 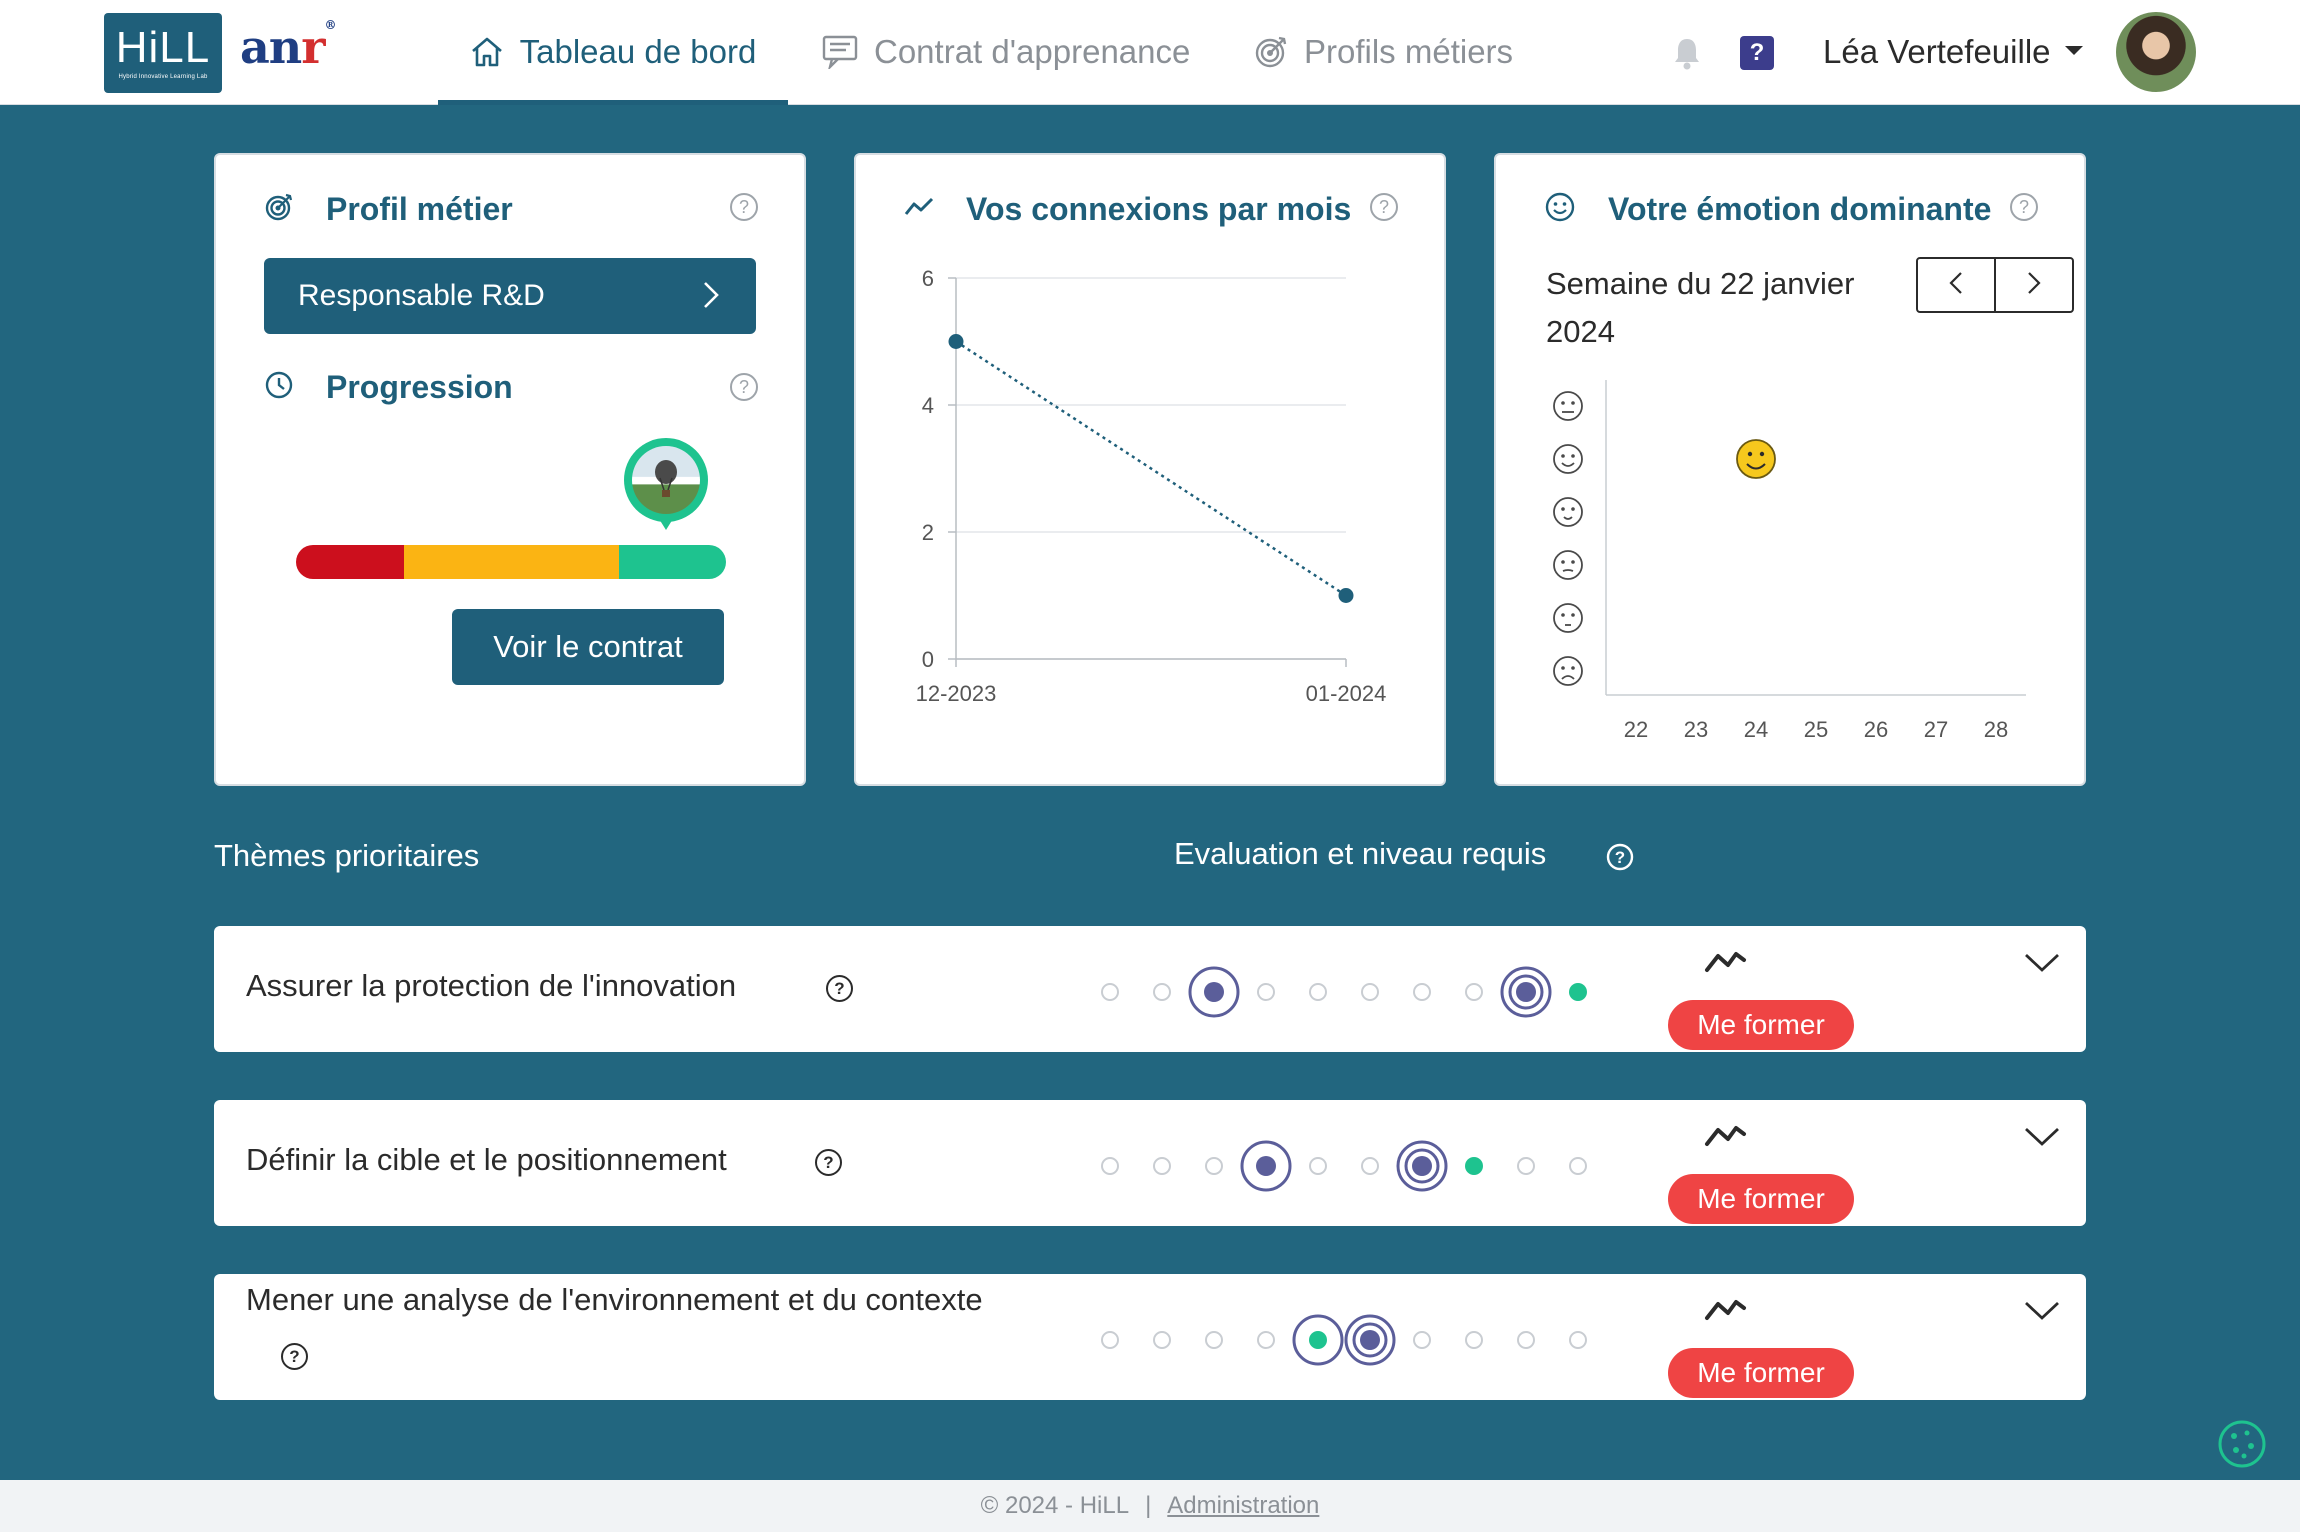 What do you see at coordinates (388, 387) in the screenshot?
I see `progression-header: Progression` at bounding box center [388, 387].